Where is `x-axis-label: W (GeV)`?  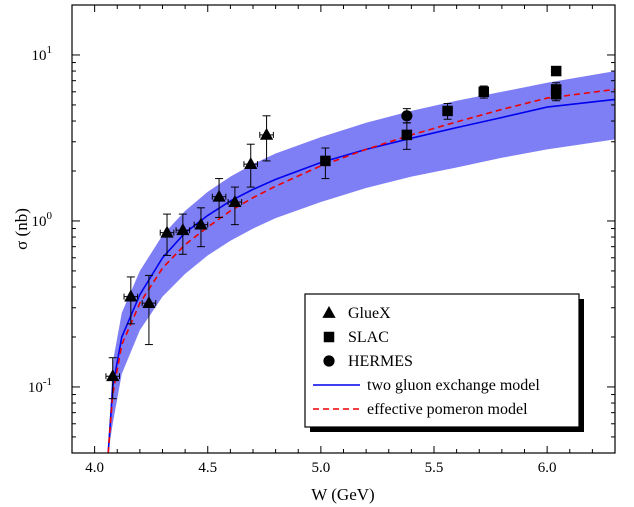 x-axis-label: W (GeV) is located at coordinates (342, 494).